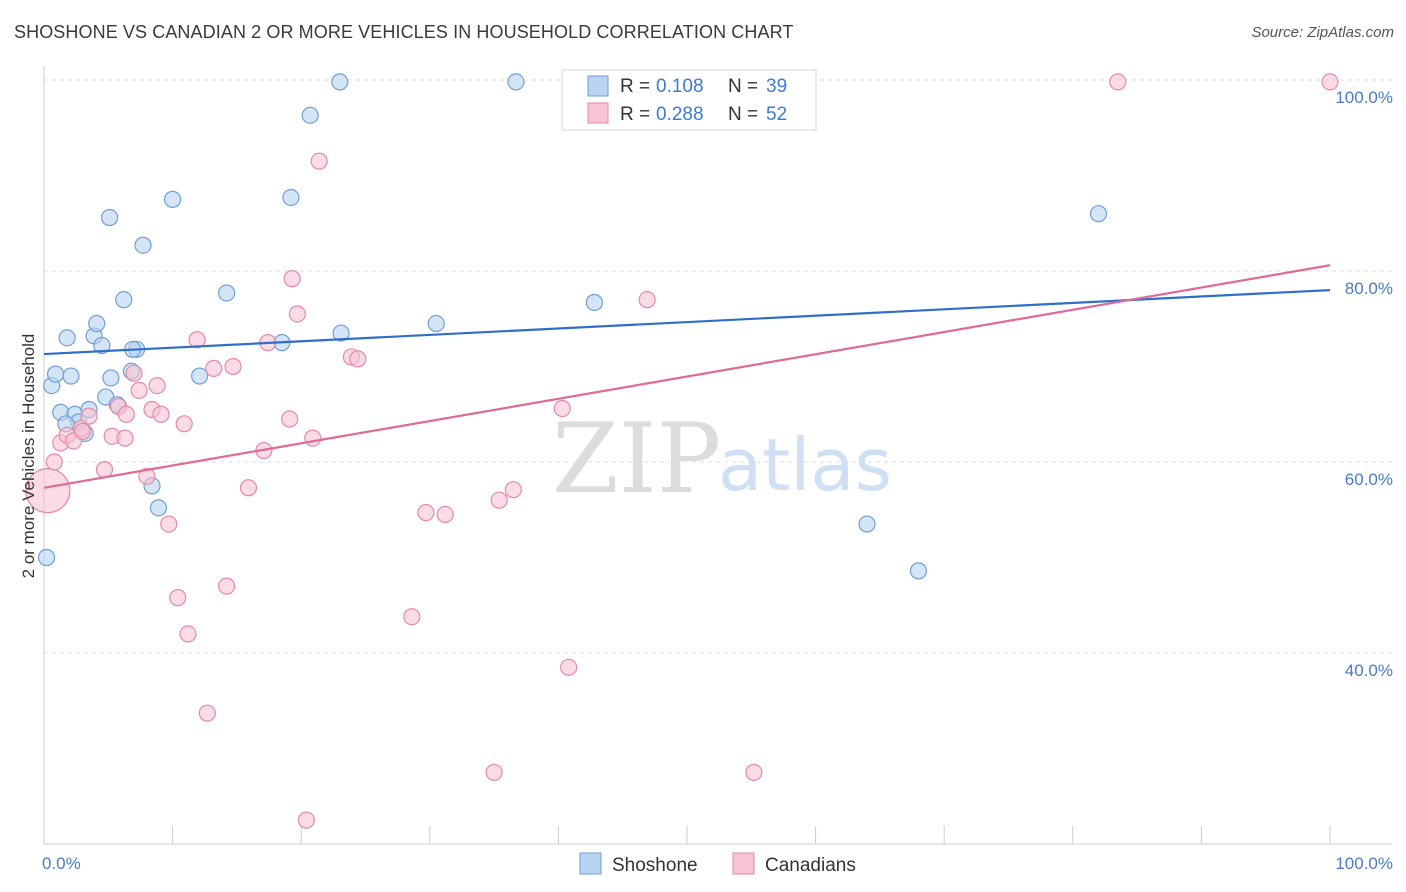  What do you see at coordinates (1369, 670) in the screenshot?
I see `y-tick-label-0: 40.0%` at bounding box center [1369, 670].